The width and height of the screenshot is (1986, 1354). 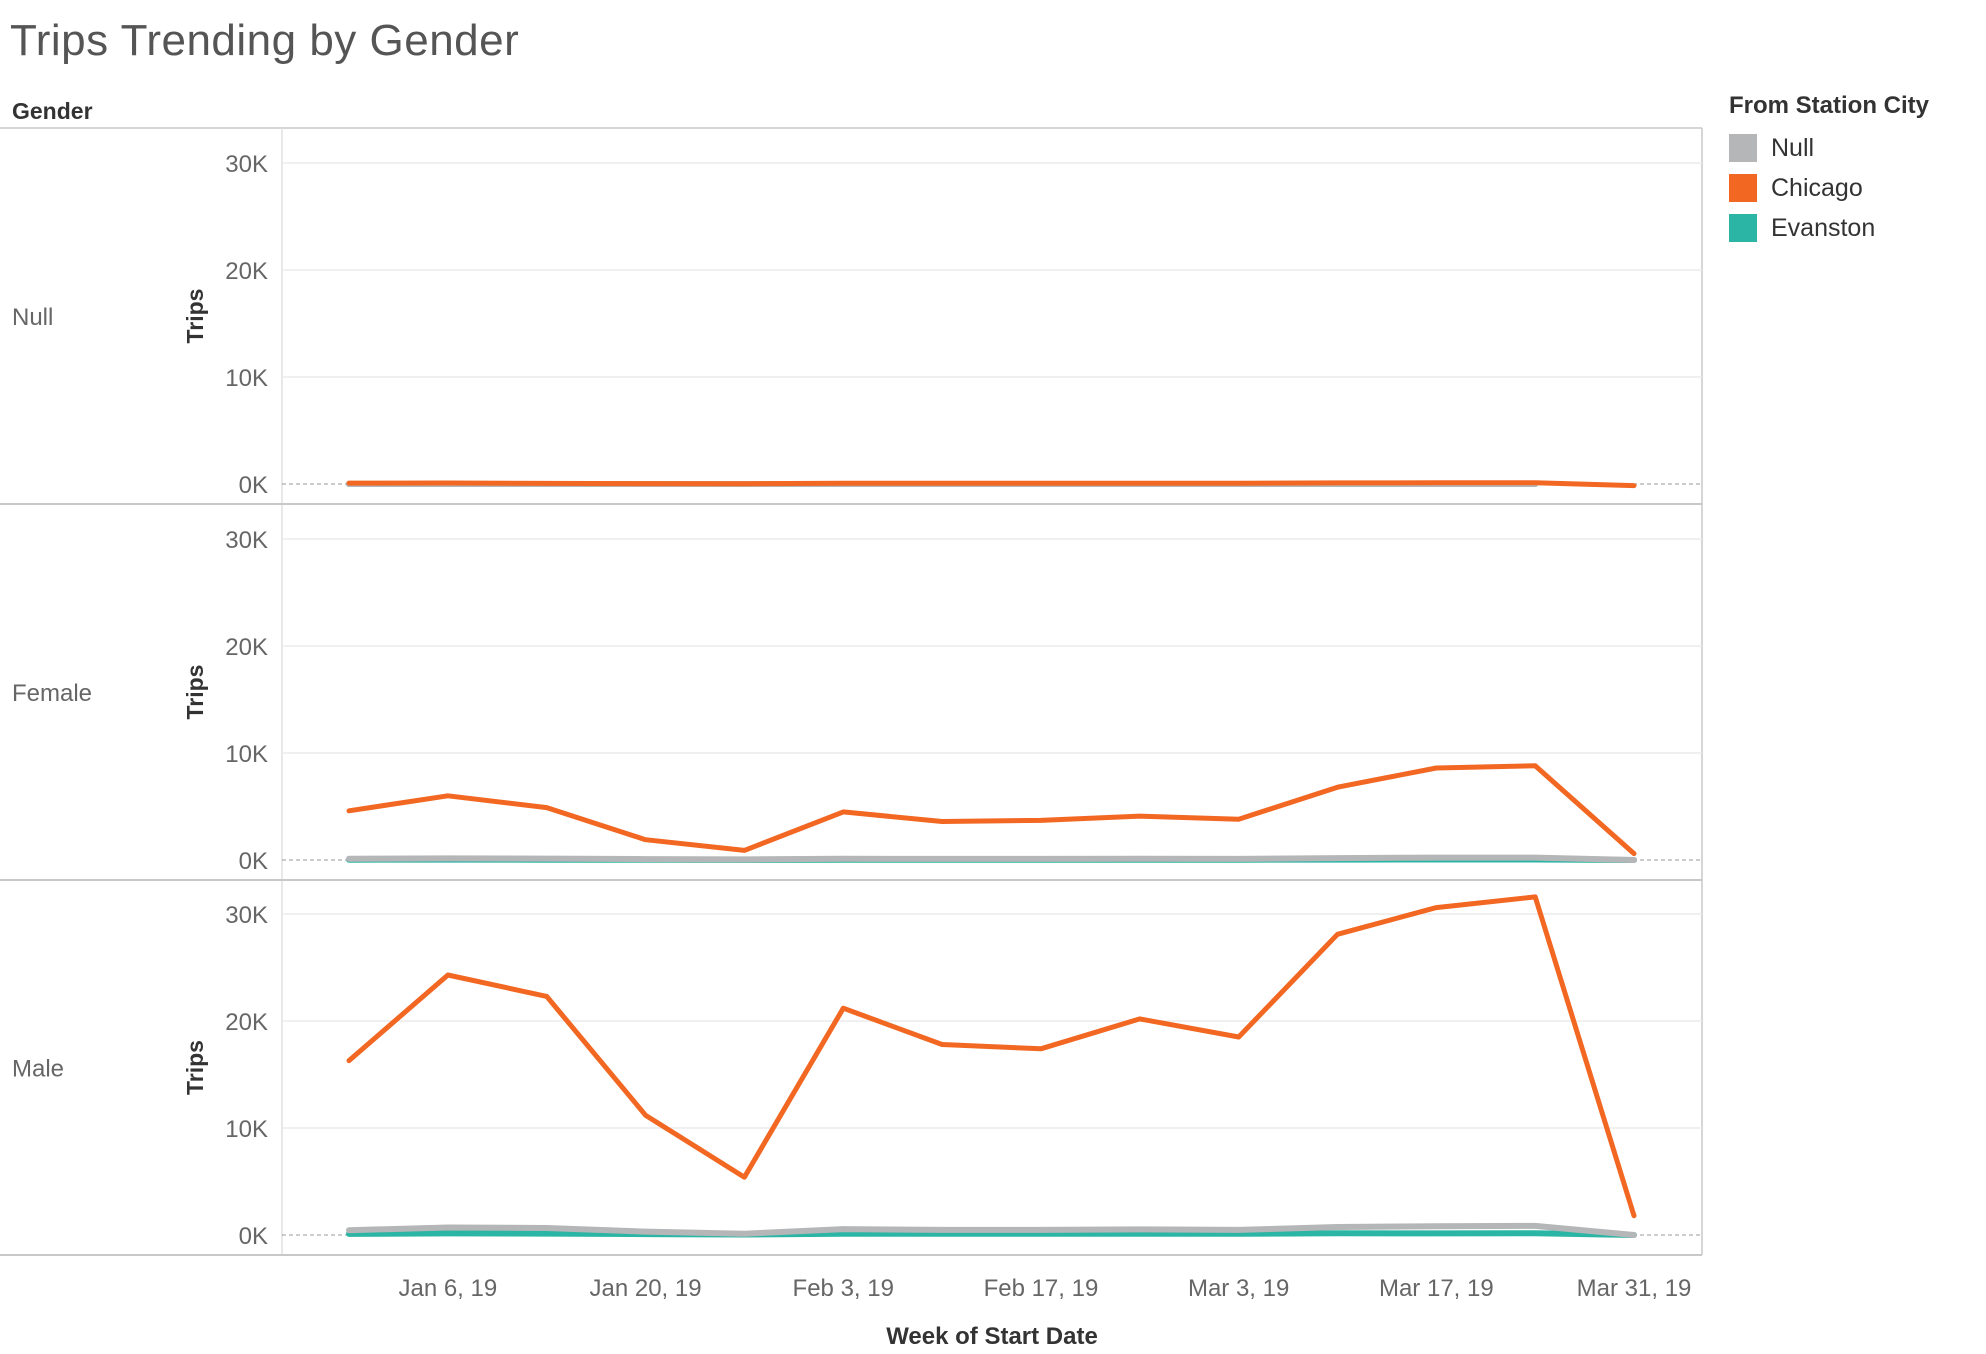 I want to click on x-tick-label: Mar 31, 19, so click(x=1634, y=1288).